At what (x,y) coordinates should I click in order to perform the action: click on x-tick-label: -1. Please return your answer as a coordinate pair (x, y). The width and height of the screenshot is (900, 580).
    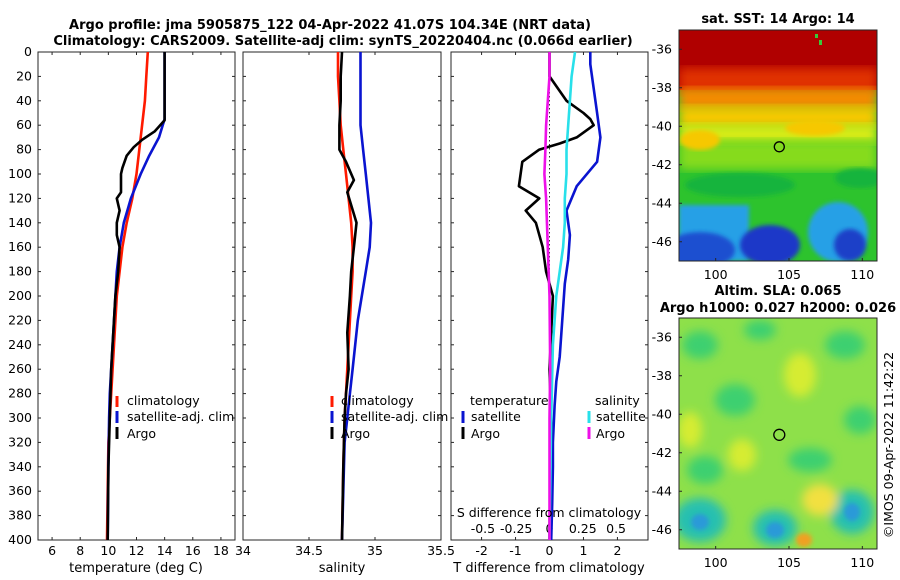
    Looking at the image, I should click on (515, 550).